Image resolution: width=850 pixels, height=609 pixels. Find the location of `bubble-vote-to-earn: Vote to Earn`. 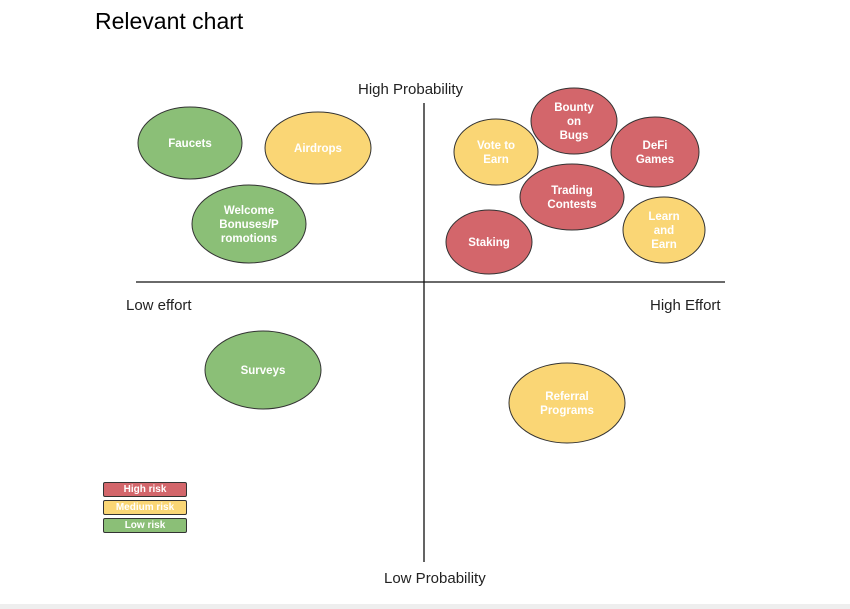

bubble-vote-to-earn: Vote to Earn is located at coordinates (496, 152).